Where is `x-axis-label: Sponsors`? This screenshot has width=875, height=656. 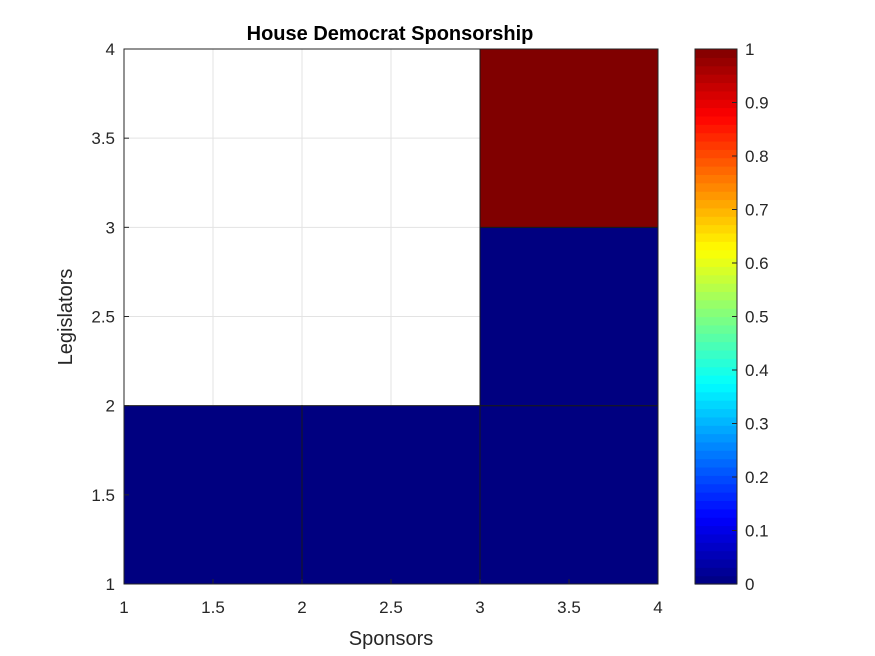
x-axis-label: Sponsors is located at coordinates (391, 639).